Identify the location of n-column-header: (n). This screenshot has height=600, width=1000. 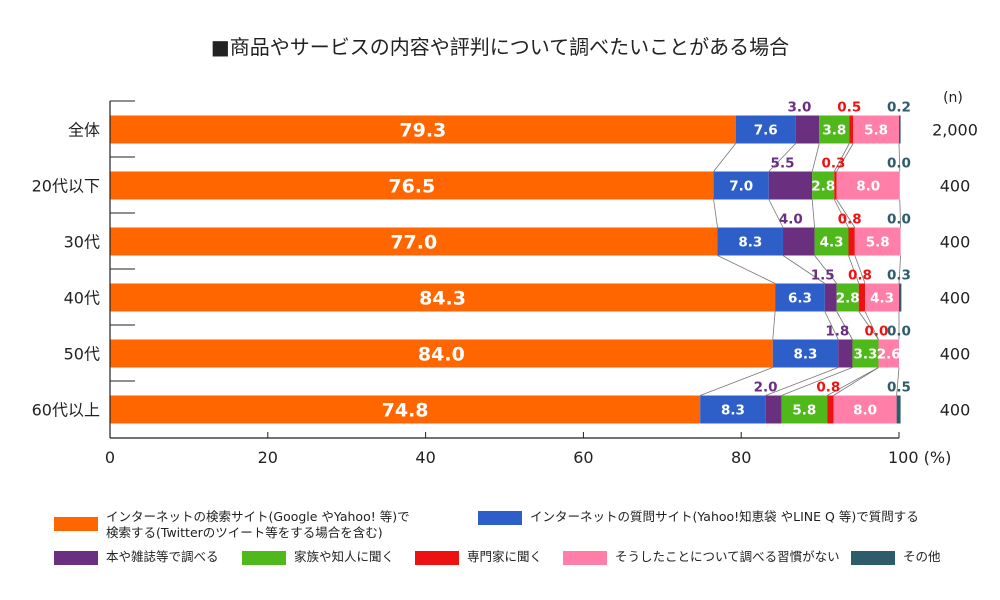
(953, 98).